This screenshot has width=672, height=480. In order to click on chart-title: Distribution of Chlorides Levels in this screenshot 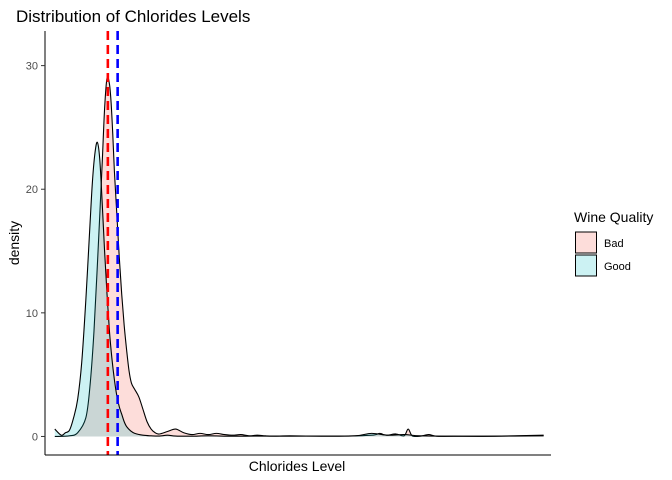, I will do `click(133, 16)`.